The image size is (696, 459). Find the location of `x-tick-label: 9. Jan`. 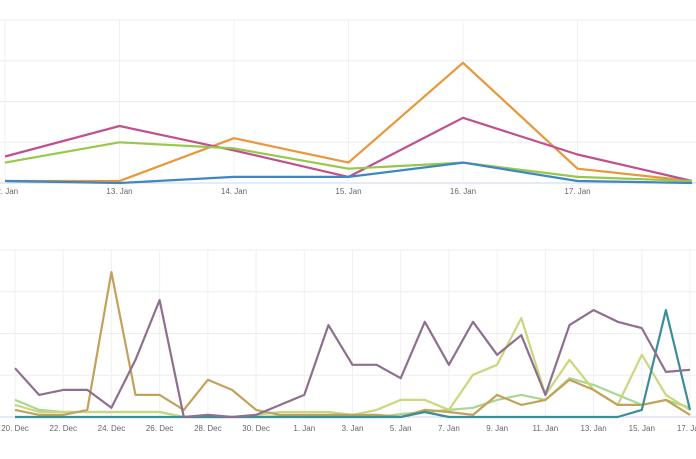

x-tick-label: 9. Jan is located at coordinates (497, 428).